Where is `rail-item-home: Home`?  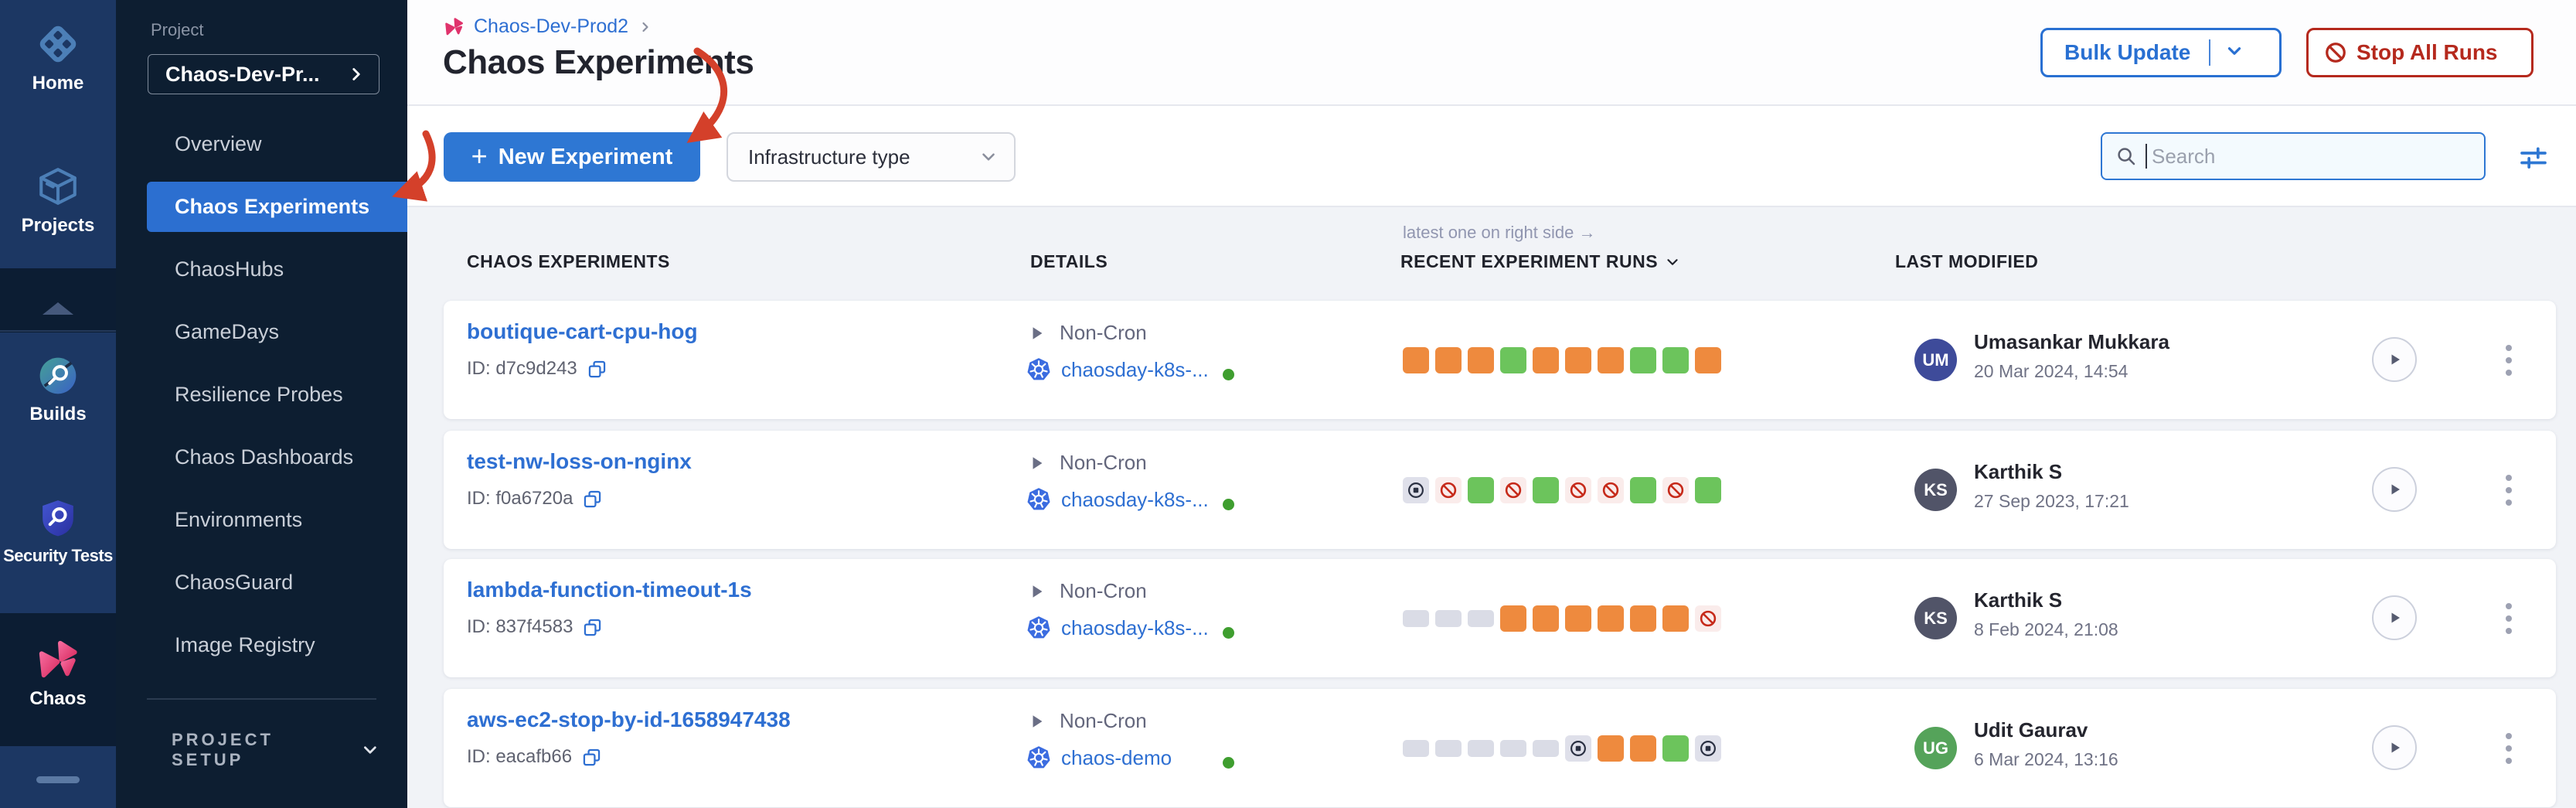 rail-item-home: Home is located at coordinates (58, 58).